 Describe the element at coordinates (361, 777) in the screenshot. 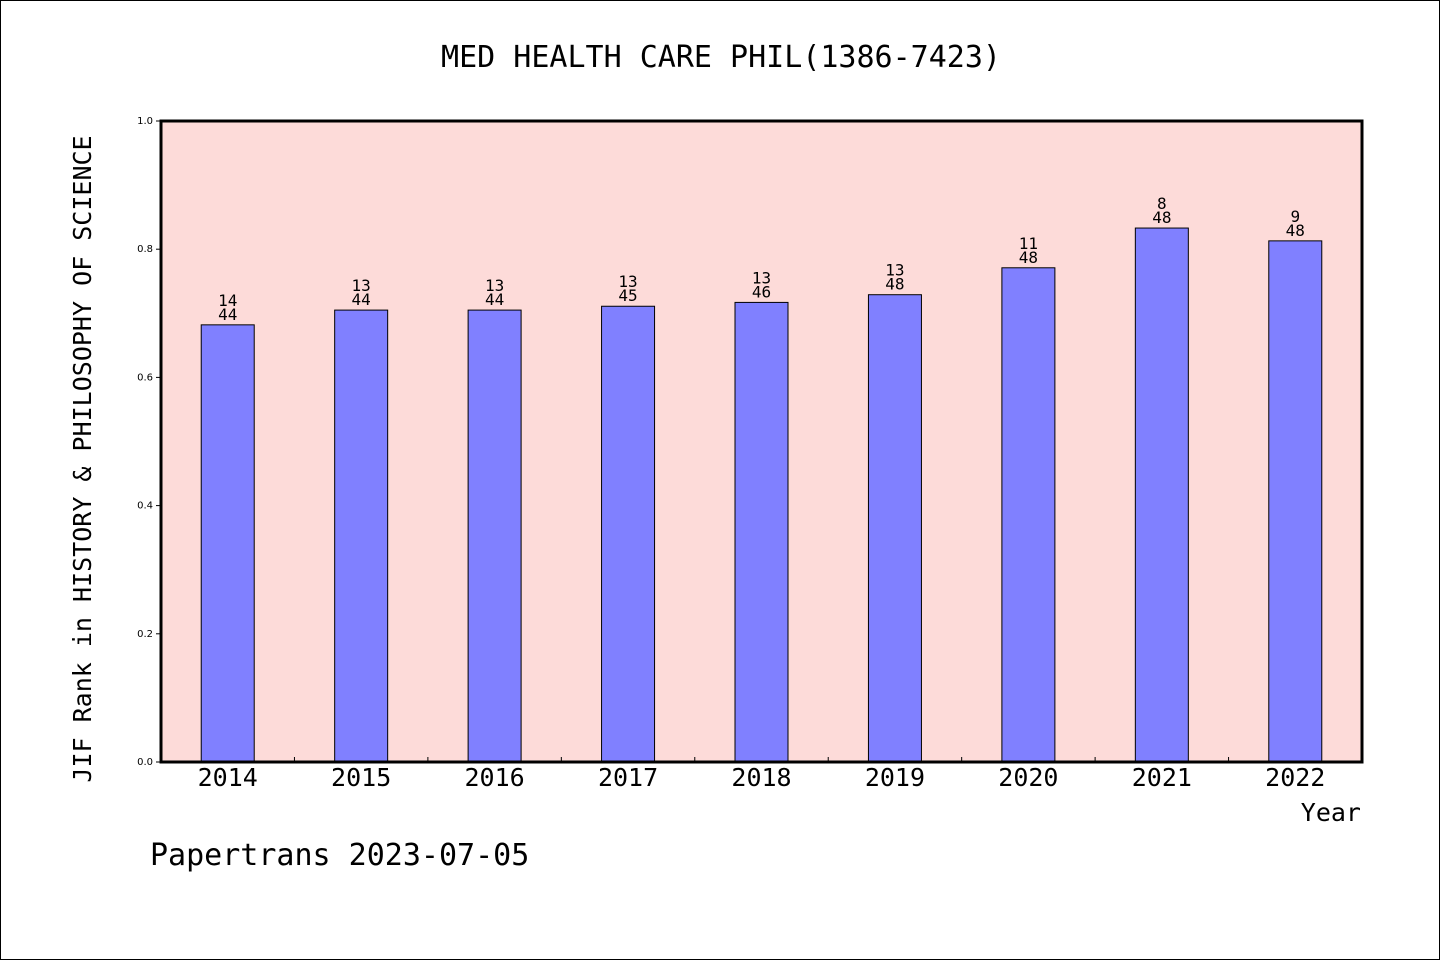

I see `x-tick-label-2015: 2015` at that location.